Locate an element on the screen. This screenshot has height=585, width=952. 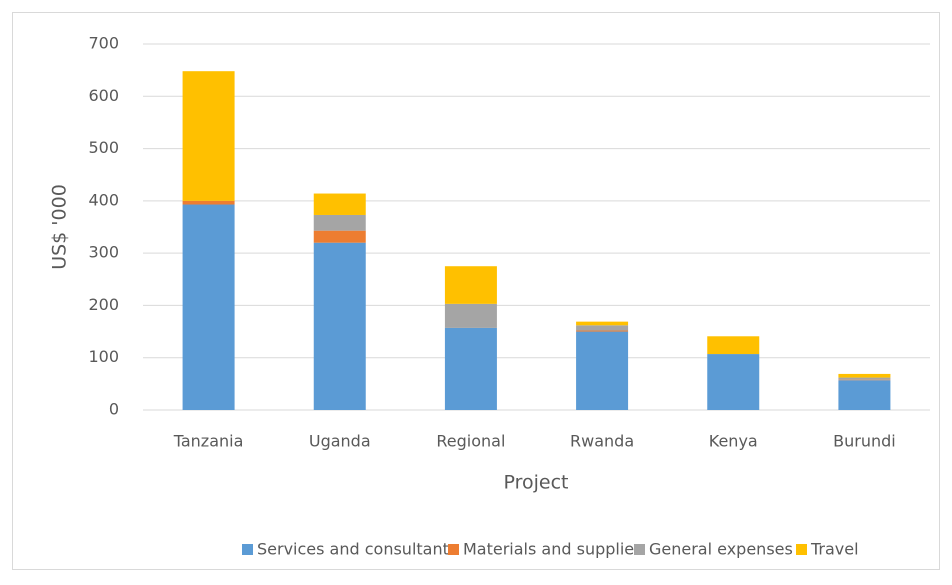
y-axis-title: US$ '000 is located at coordinates (60, 227).